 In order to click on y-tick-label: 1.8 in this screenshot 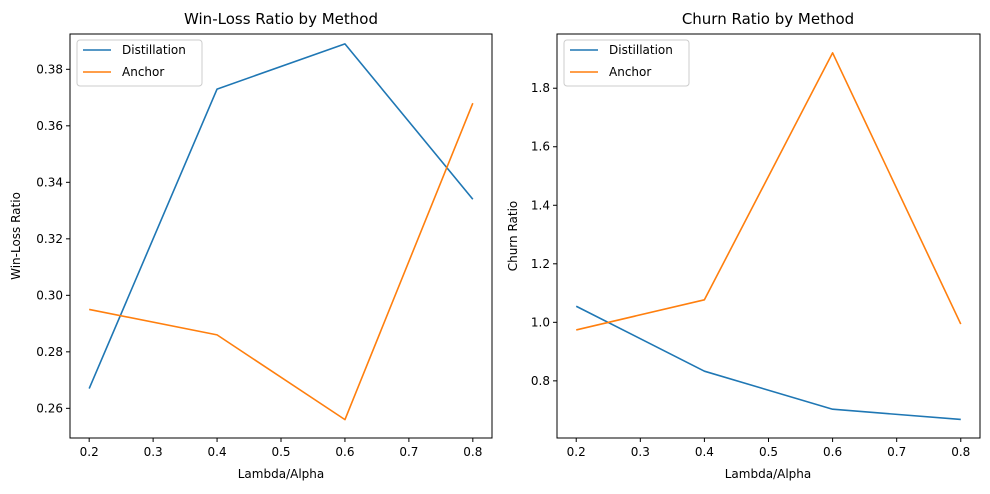, I will do `click(540, 88)`.